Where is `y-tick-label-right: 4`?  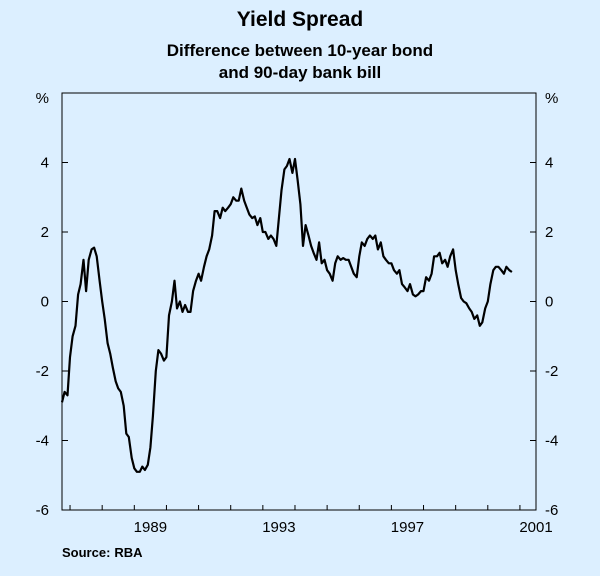
y-tick-label-right: 4 is located at coordinates (549, 163).